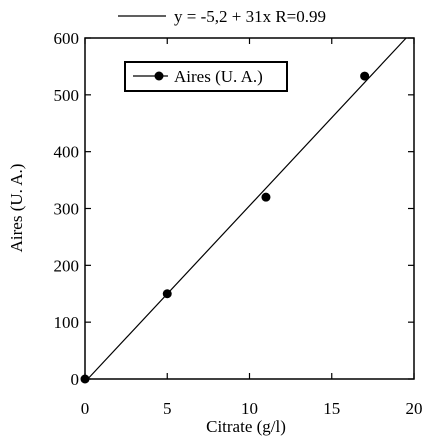  I want to click on legend-marker, so click(159, 76).